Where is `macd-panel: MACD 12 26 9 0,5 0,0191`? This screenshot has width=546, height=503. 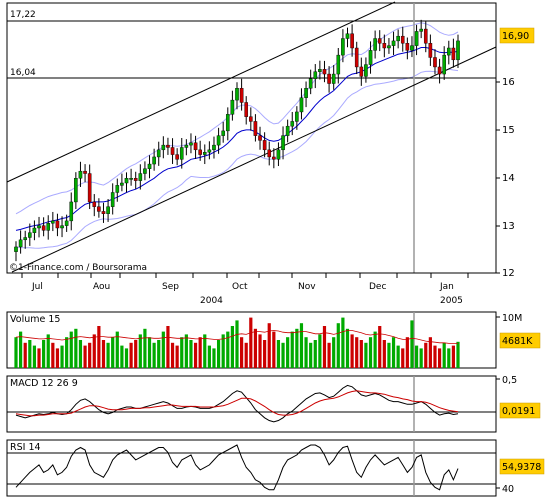 macd-panel: MACD 12 26 9 0,5 0,0191 is located at coordinates (273, 404).